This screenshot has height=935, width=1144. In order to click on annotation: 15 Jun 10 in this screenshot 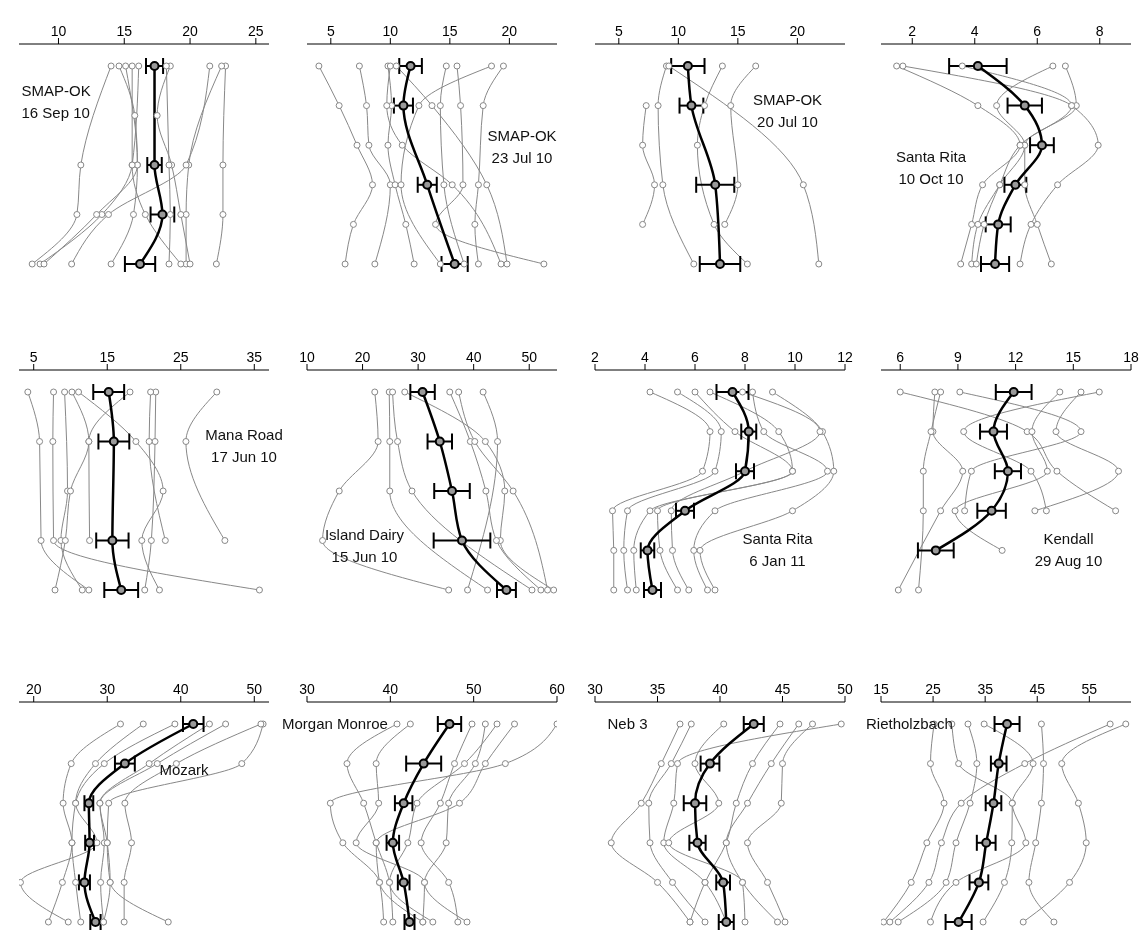, I will do `click(364, 556)`.